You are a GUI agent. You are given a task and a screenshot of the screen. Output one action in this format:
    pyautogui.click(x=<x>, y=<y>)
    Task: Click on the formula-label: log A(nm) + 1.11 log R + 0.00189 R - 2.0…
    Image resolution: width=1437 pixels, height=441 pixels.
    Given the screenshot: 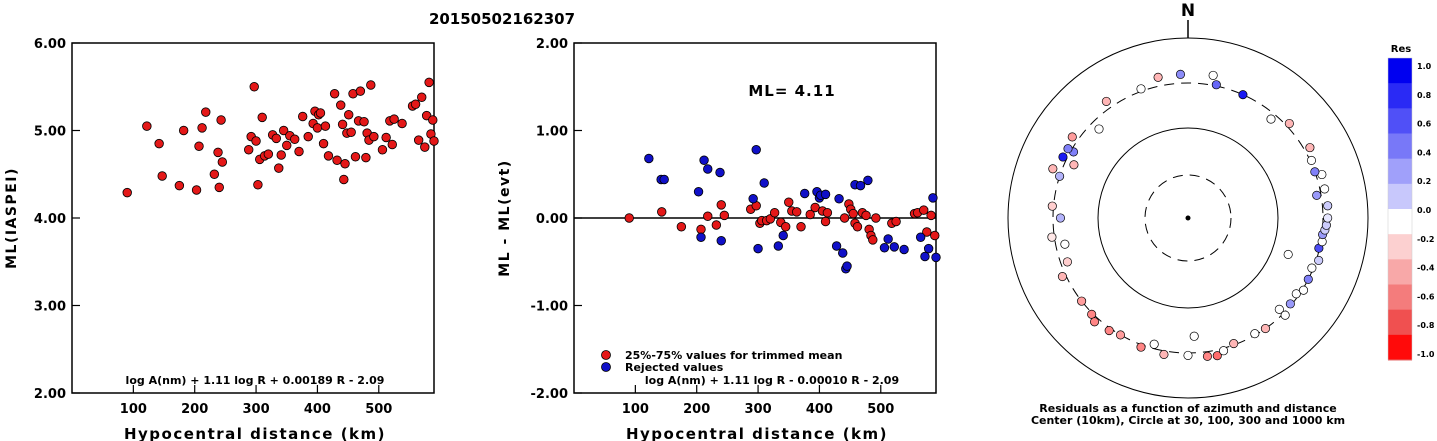 What is the action you would take?
    pyautogui.click(x=255, y=380)
    